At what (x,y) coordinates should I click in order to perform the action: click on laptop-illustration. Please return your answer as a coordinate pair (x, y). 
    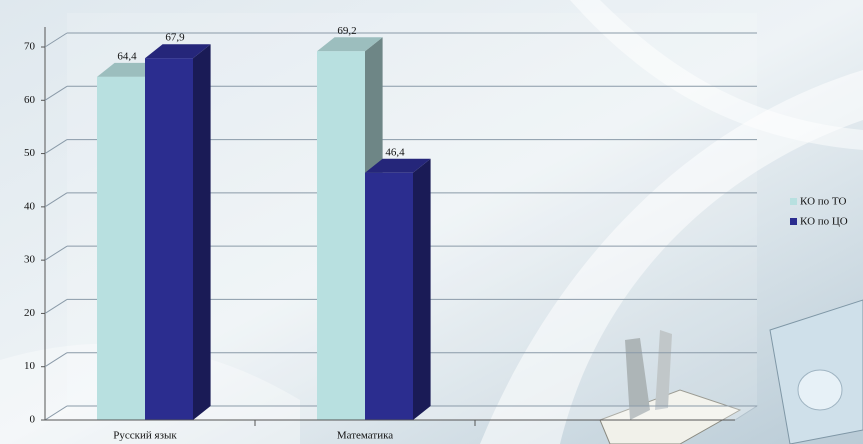
    Looking at the image, I should click on (731, 371).